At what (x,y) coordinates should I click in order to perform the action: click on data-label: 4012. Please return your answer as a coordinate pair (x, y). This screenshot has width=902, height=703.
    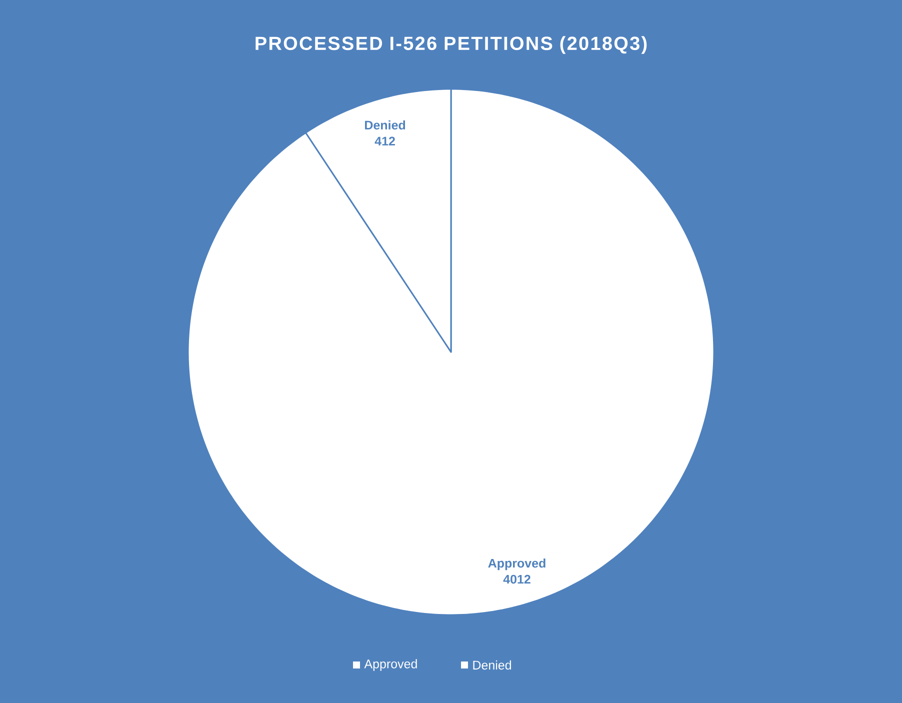
    Looking at the image, I should click on (516, 579).